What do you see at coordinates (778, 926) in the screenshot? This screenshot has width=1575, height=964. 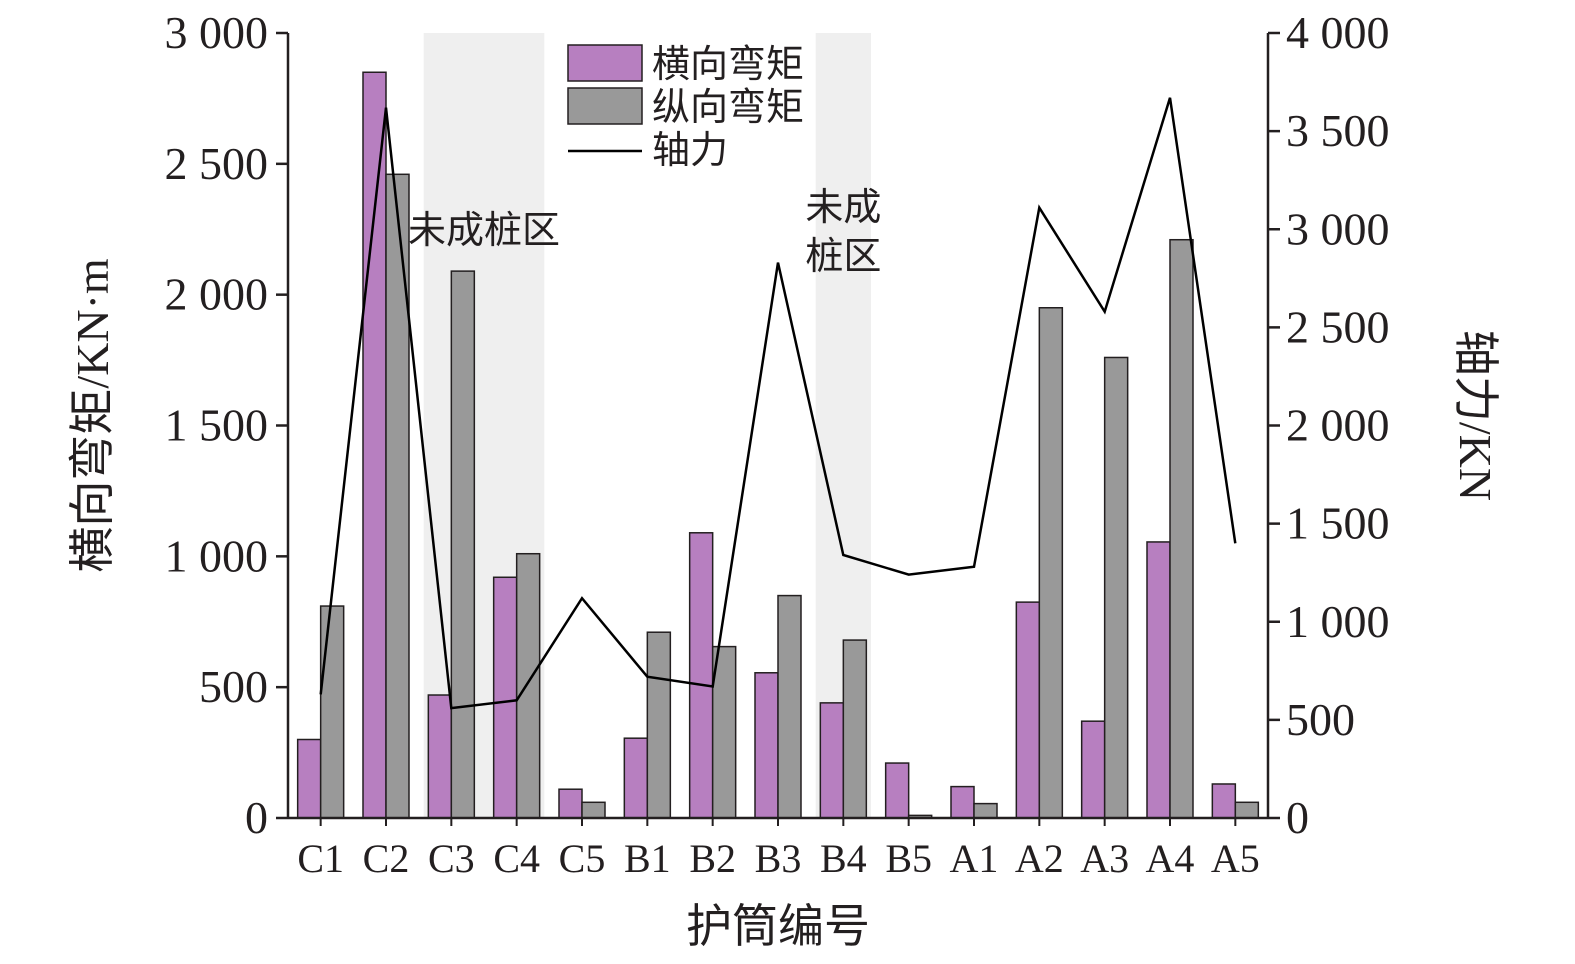 I see `x-axis-title: 护筒编号` at bounding box center [778, 926].